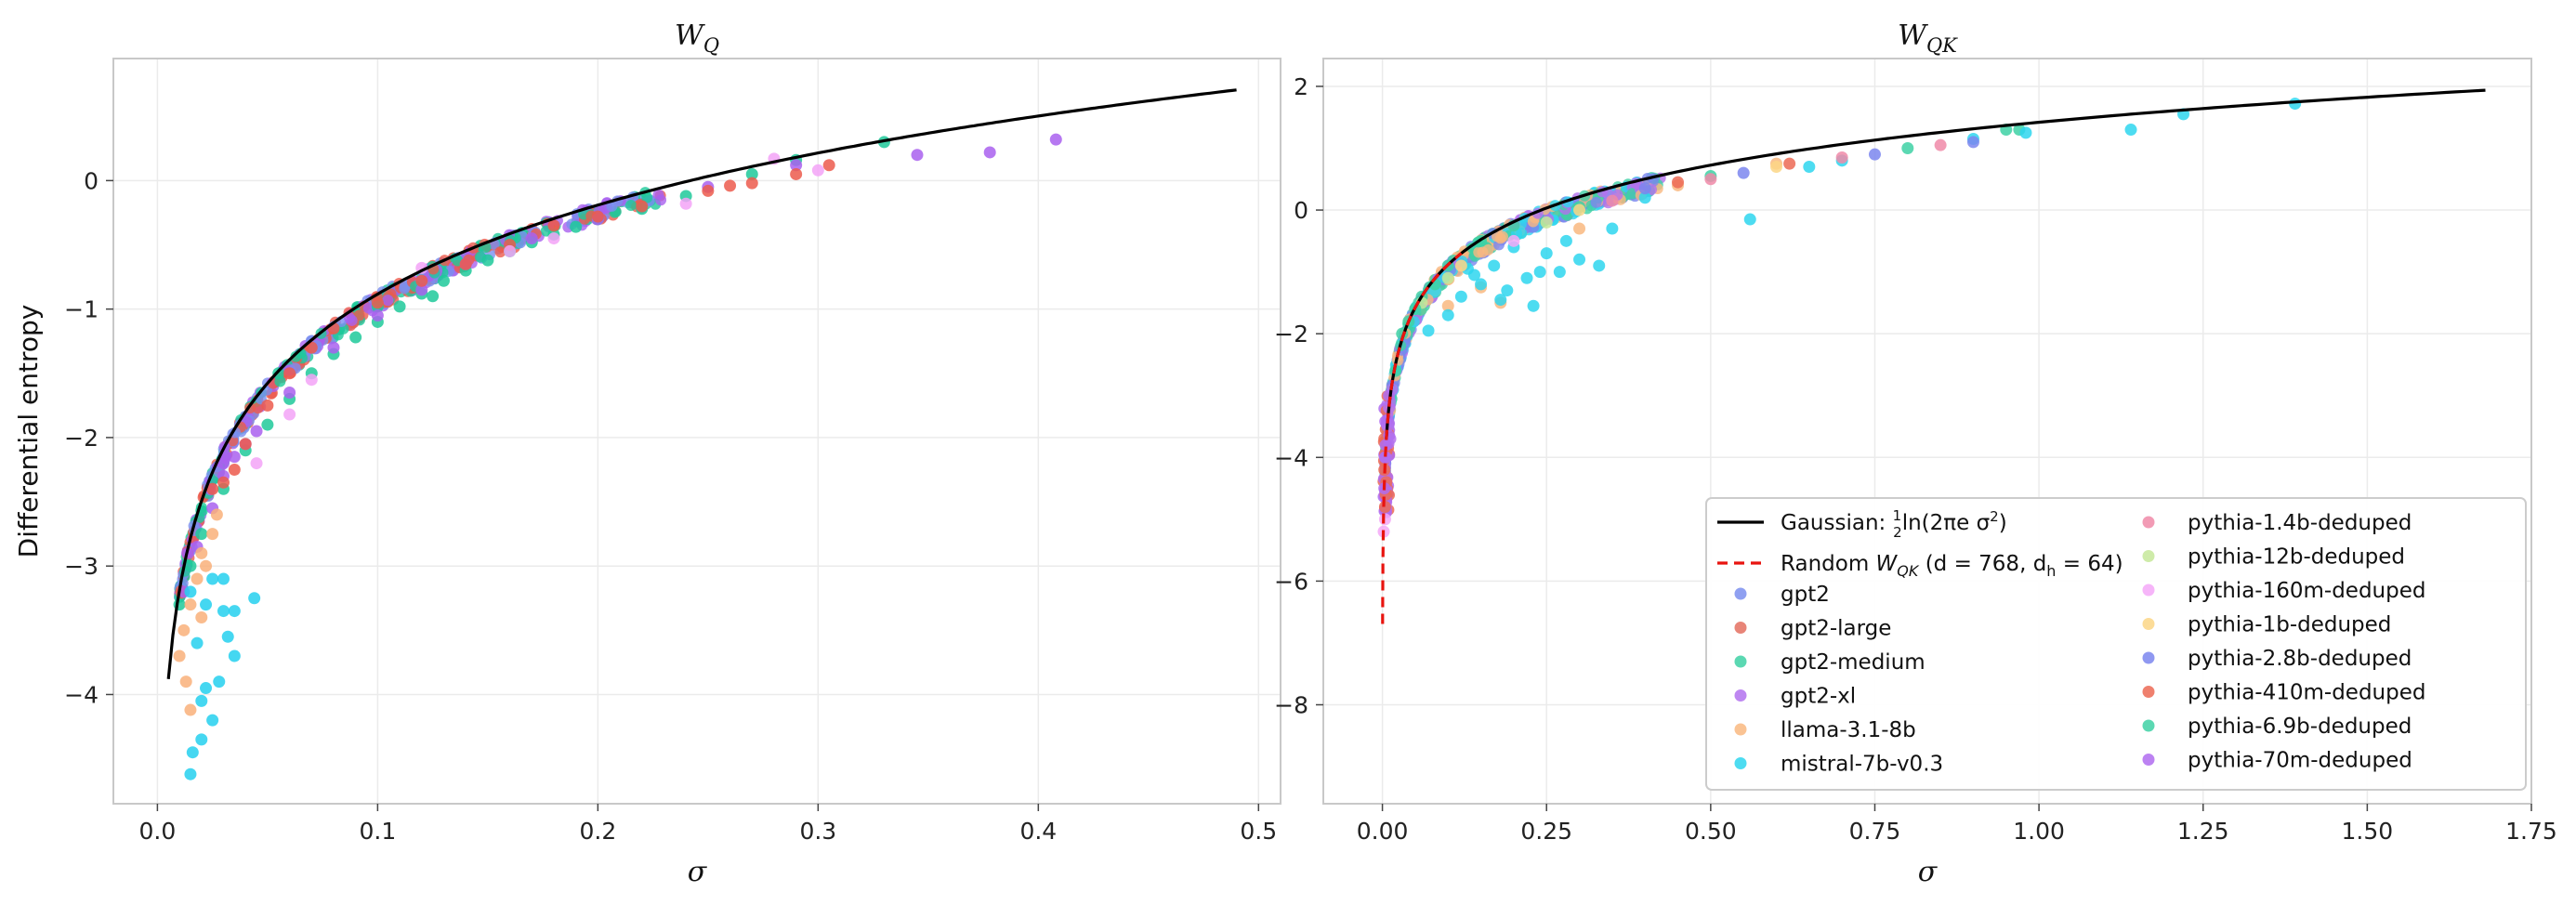 The width and height of the screenshot is (2576, 905). What do you see at coordinates (2296, 557) in the screenshot?
I see `legend-label: pythia-12b-deduped` at bounding box center [2296, 557].